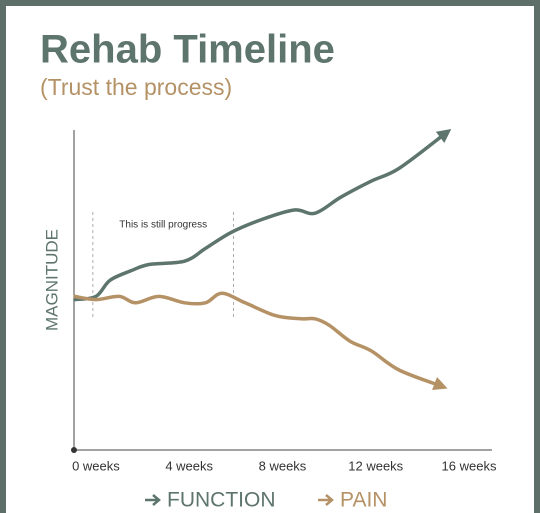  I want to click on origin-dot, so click(74, 450).